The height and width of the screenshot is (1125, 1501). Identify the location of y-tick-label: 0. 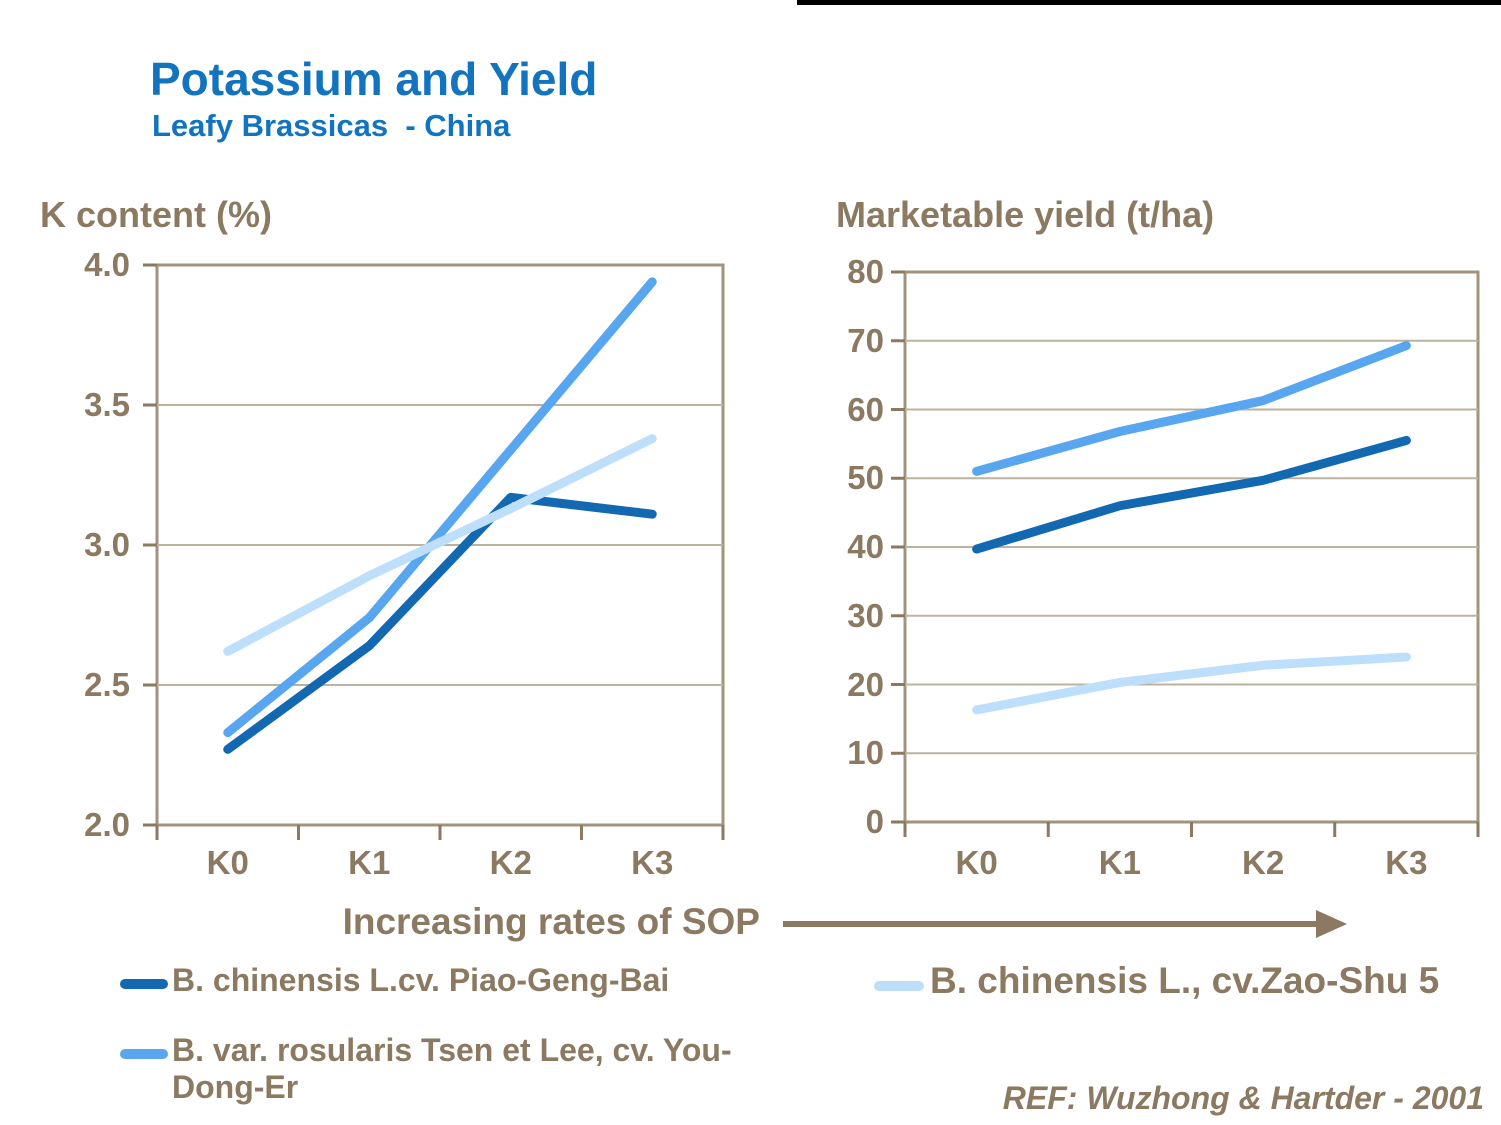
(874, 821).